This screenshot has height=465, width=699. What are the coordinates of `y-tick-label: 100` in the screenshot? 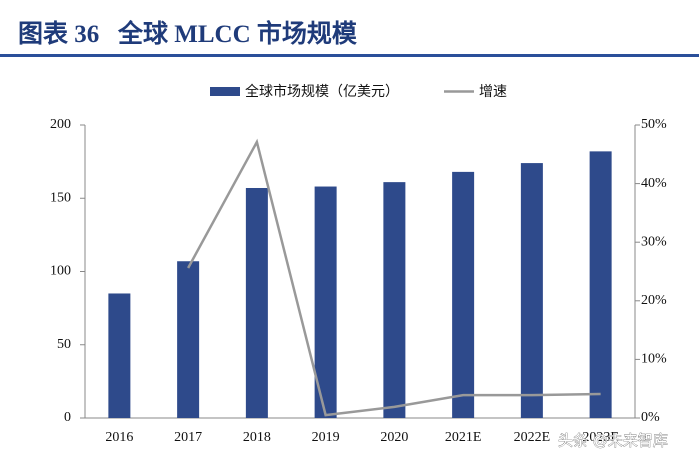 It's located at (60, 271).